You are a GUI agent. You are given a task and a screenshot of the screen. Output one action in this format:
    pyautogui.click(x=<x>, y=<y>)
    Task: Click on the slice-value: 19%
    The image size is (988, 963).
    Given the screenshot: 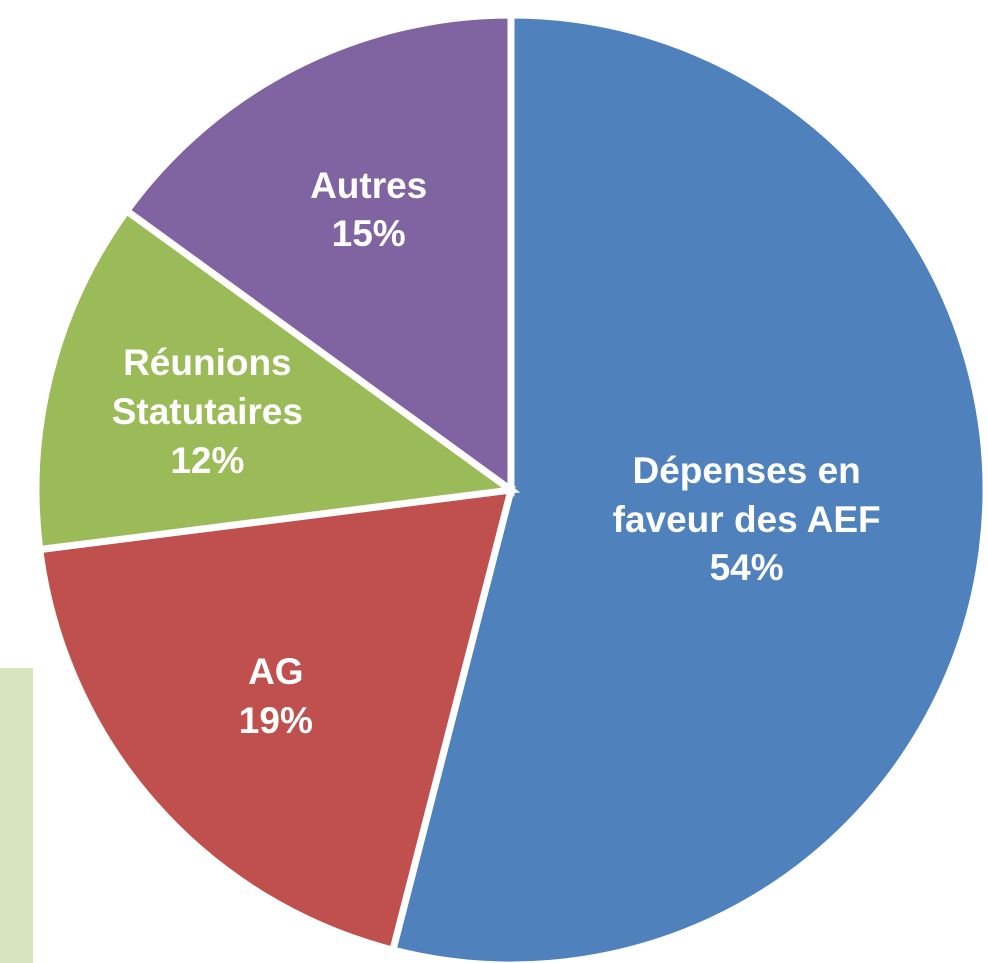 What is the action you would take?
    pyautogui.click(x=275, y=721)
    